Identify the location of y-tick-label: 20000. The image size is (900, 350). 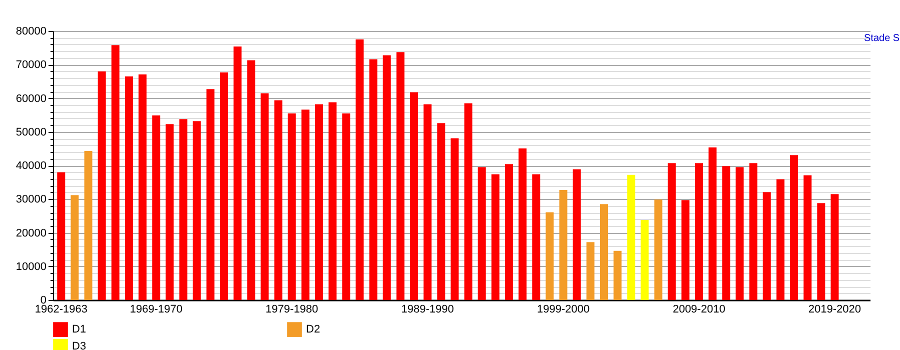
(31, 233).